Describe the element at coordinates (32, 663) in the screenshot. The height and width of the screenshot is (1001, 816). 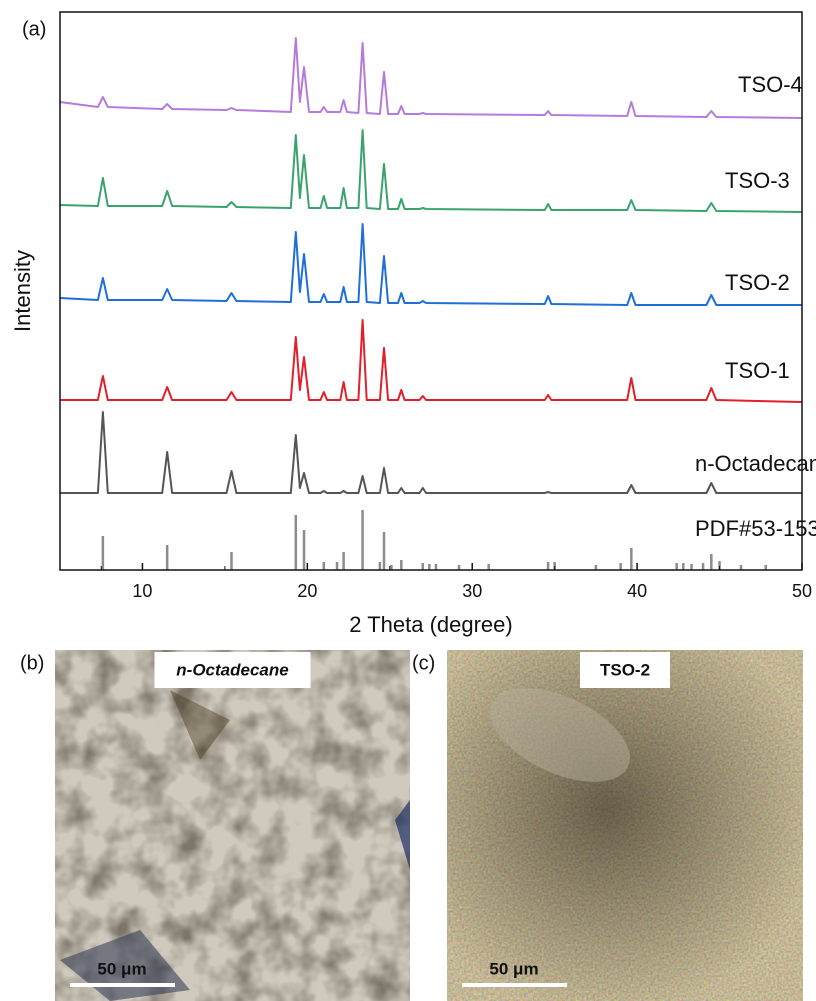
I see `panel-label: (b)` at that location.